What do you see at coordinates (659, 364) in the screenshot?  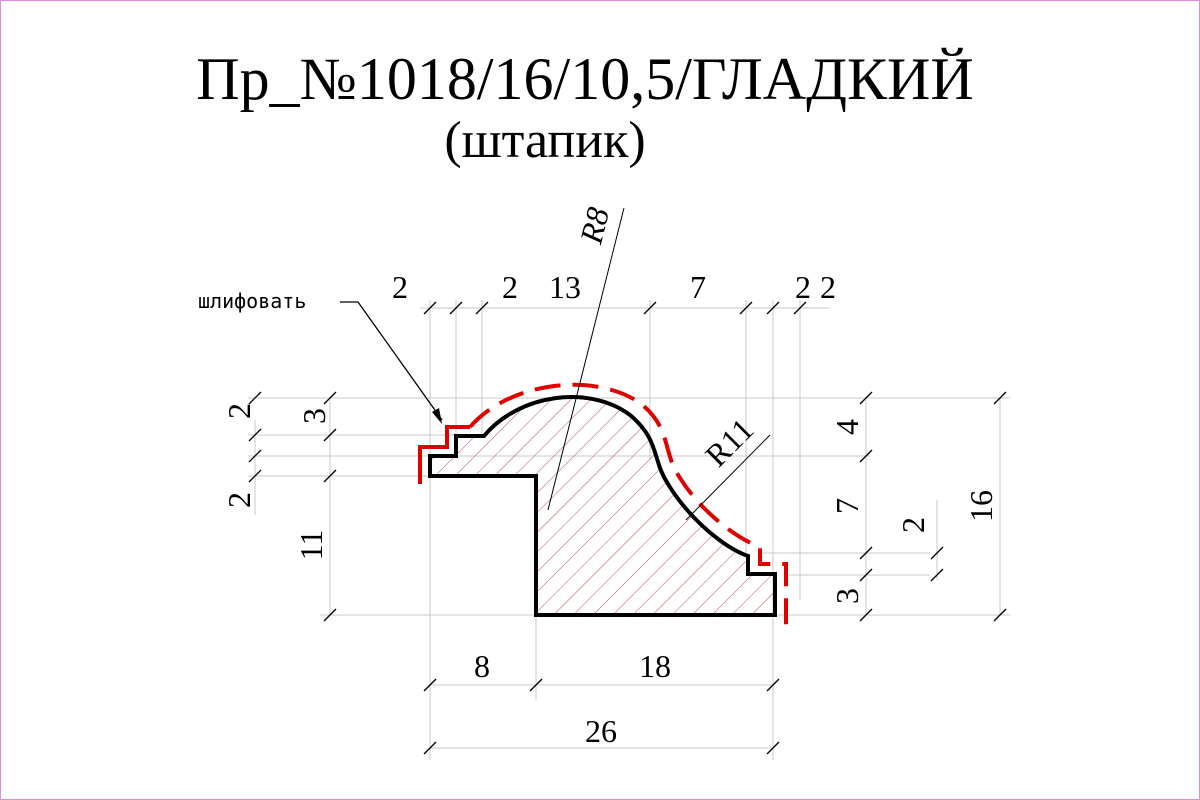 I see `radius-leaders` at bounding box center [659, 364].